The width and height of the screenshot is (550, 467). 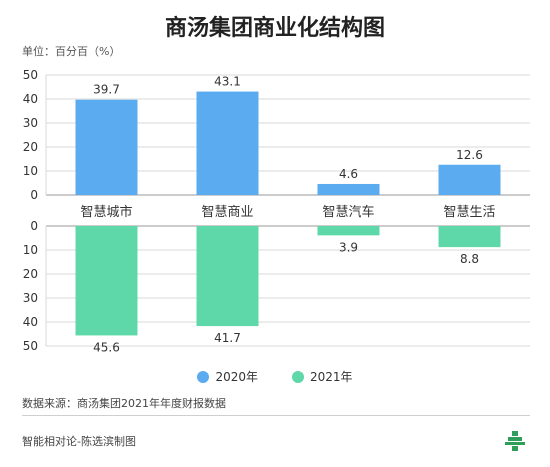 I want to click on y-tick-label-upper: 20, so click(x=30, y=147).